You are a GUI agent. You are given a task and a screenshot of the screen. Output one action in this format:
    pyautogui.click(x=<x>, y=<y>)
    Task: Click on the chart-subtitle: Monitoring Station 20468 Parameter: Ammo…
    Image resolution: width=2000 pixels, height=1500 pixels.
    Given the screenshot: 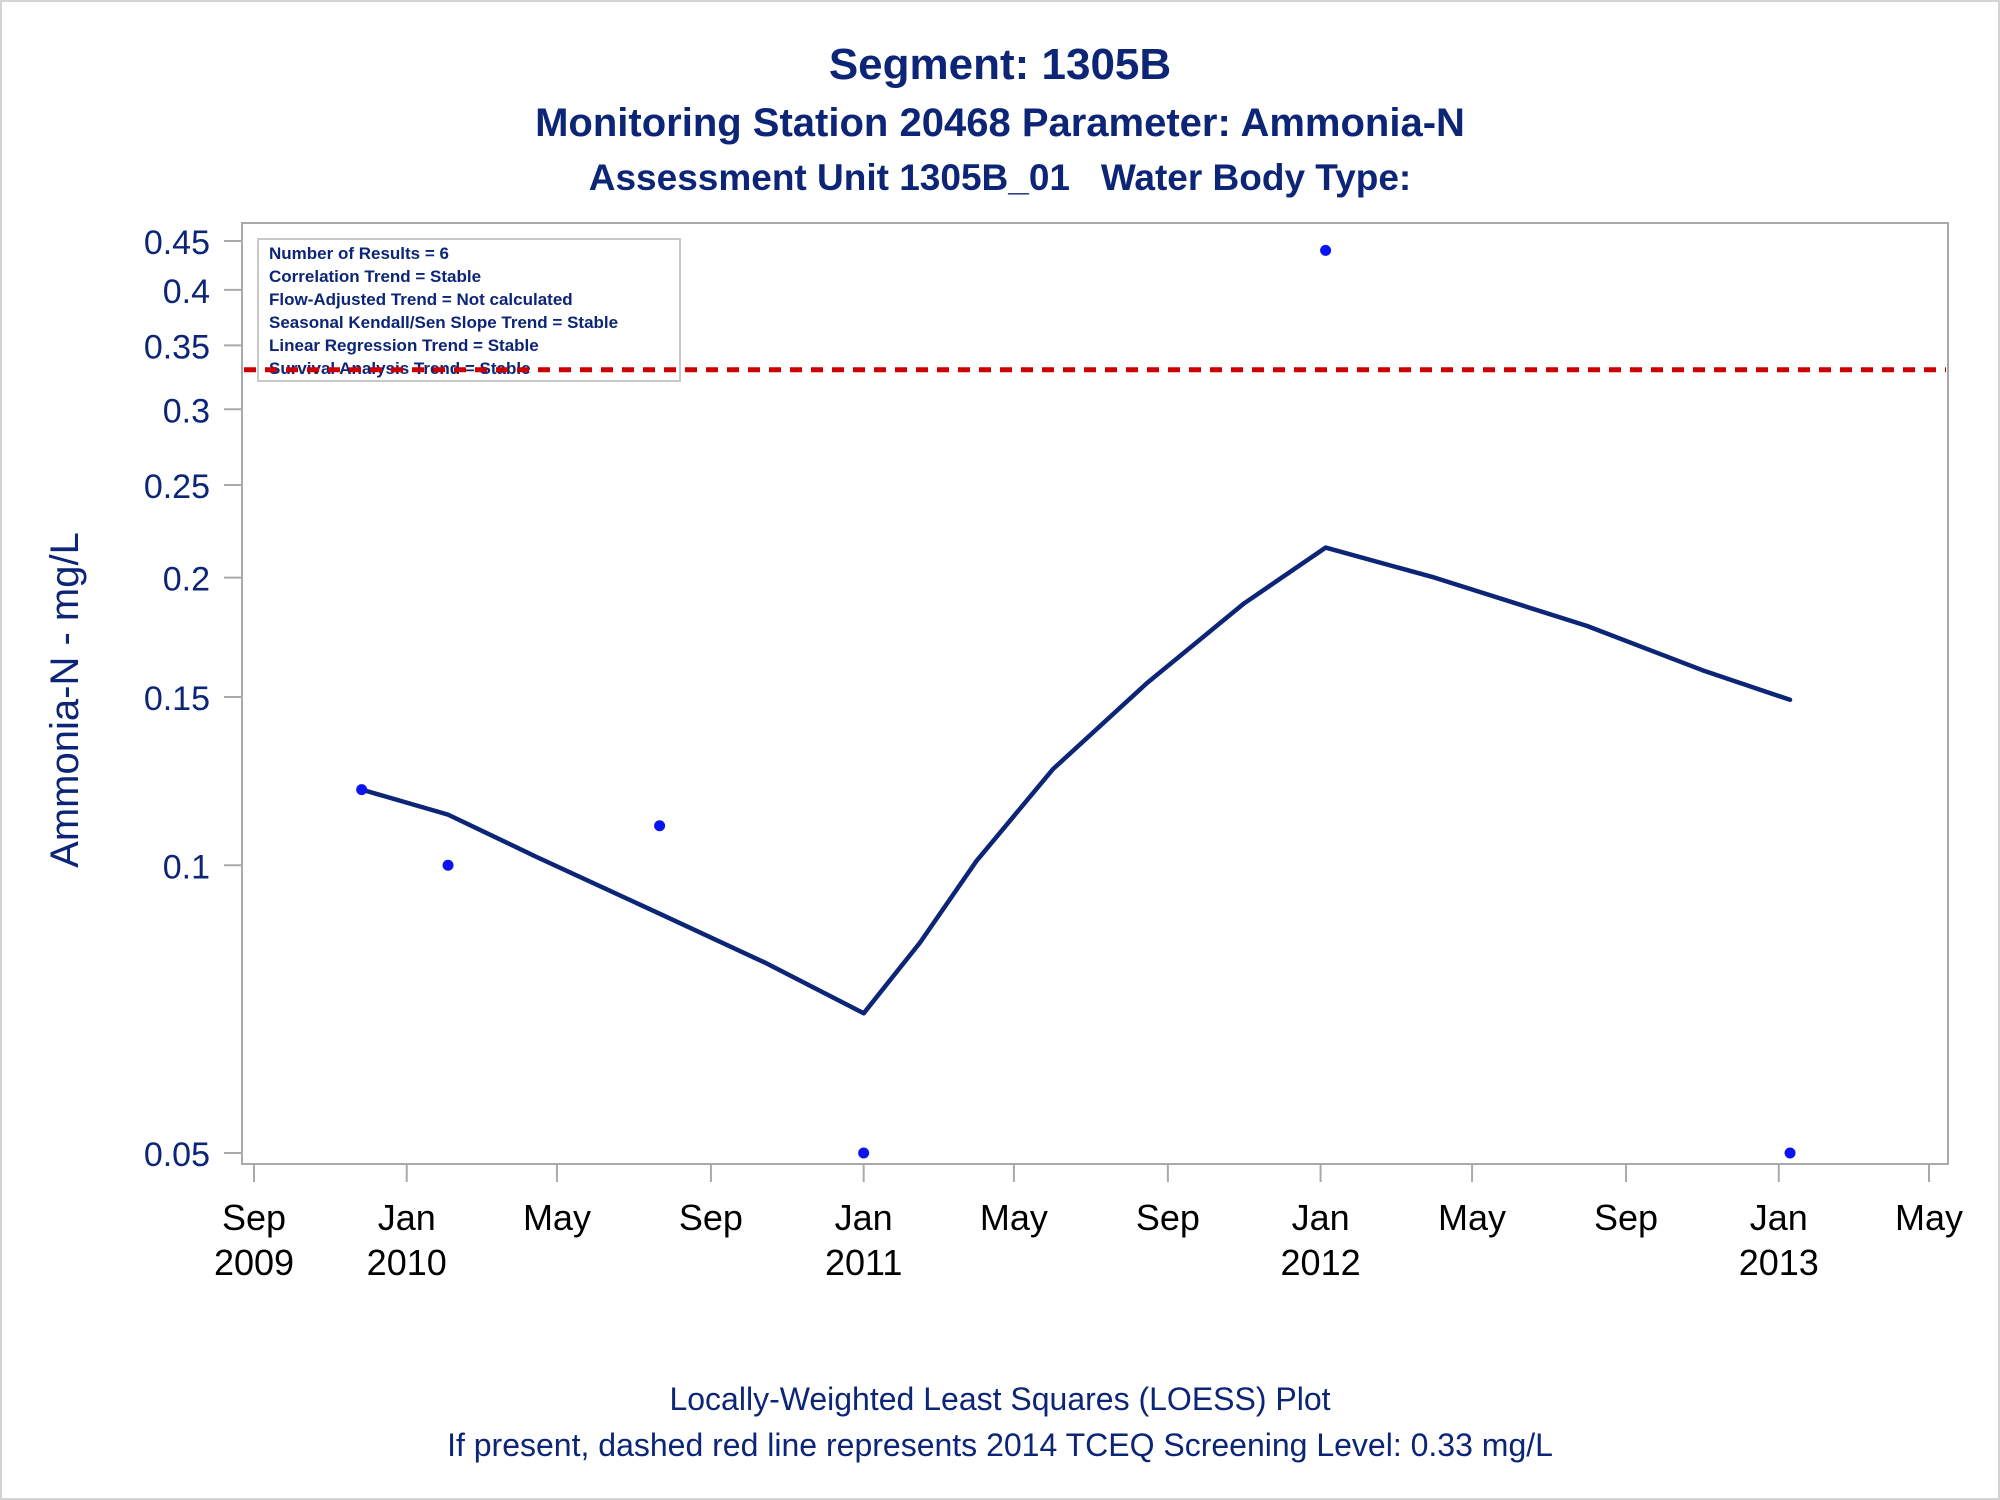 What is the action you would take?
    pyautogui.click(x=1000, y=123)
    